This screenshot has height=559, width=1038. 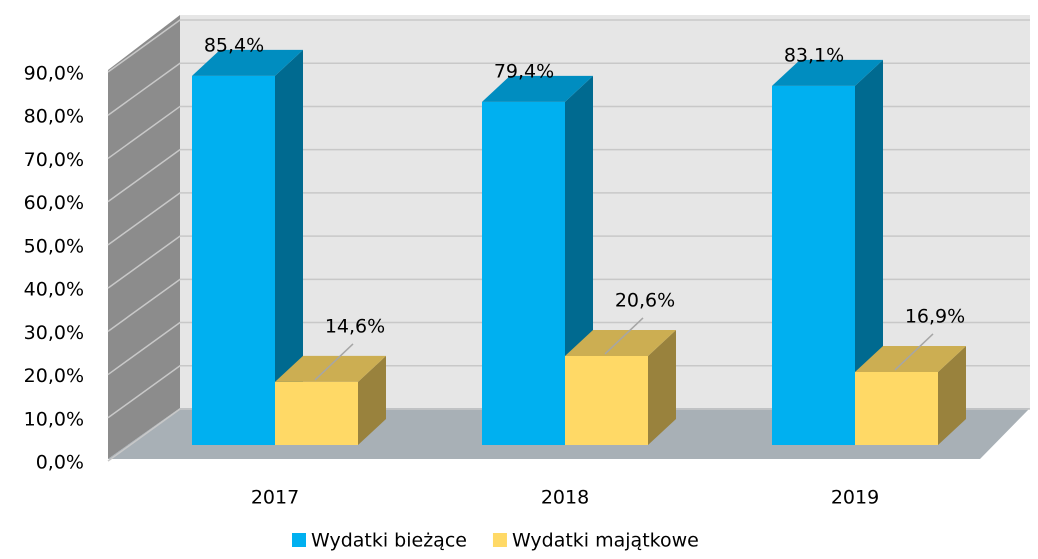 I want to click on legend-label: Wydatki bieżące, so click(x=389, y=541).